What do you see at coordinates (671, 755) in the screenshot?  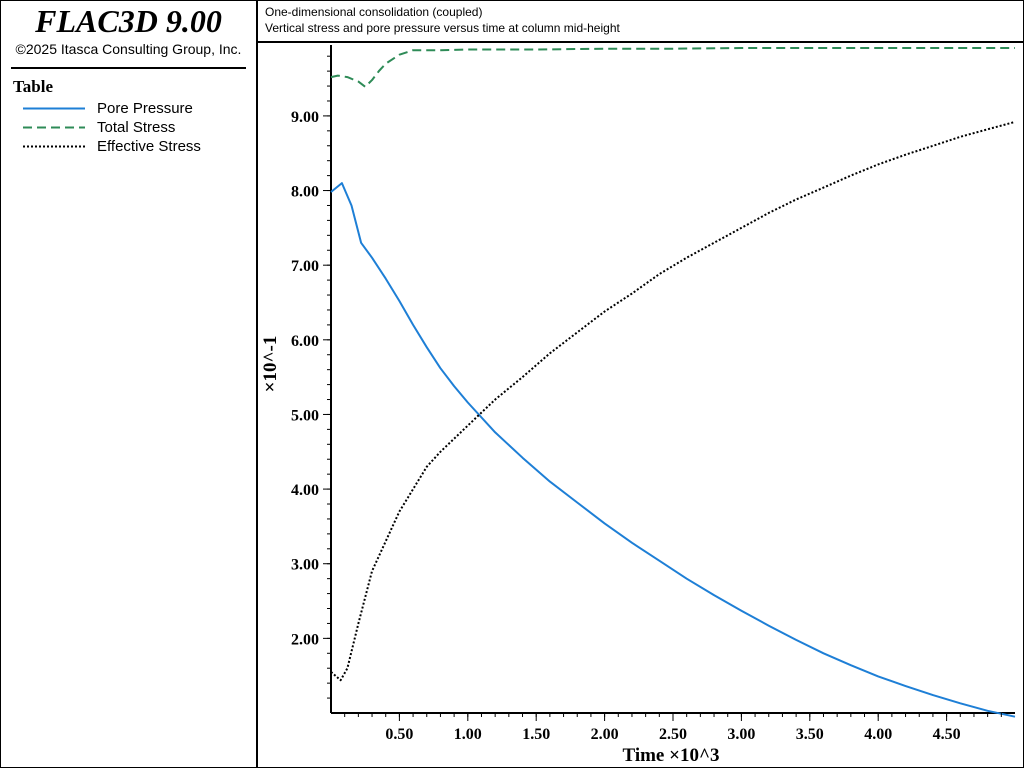 I see `x-axis-title: Time ×10^3` at bounding box center [671, 755].